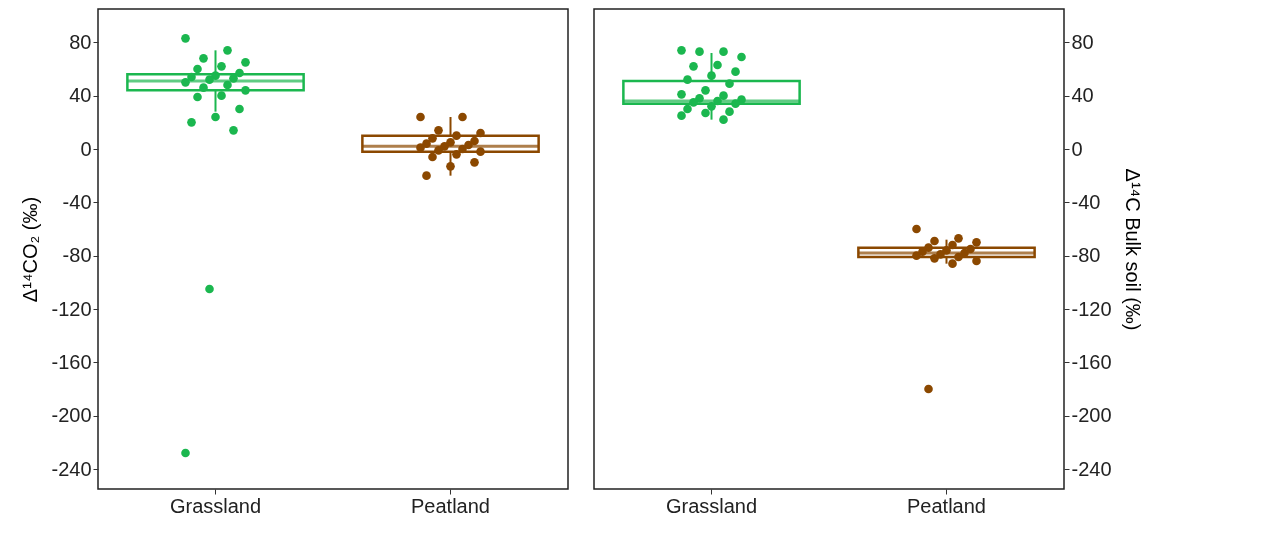 The width and height of the screenshot is (1262, 534). I want to click on y-tick-label: 40, so click(80, 95).